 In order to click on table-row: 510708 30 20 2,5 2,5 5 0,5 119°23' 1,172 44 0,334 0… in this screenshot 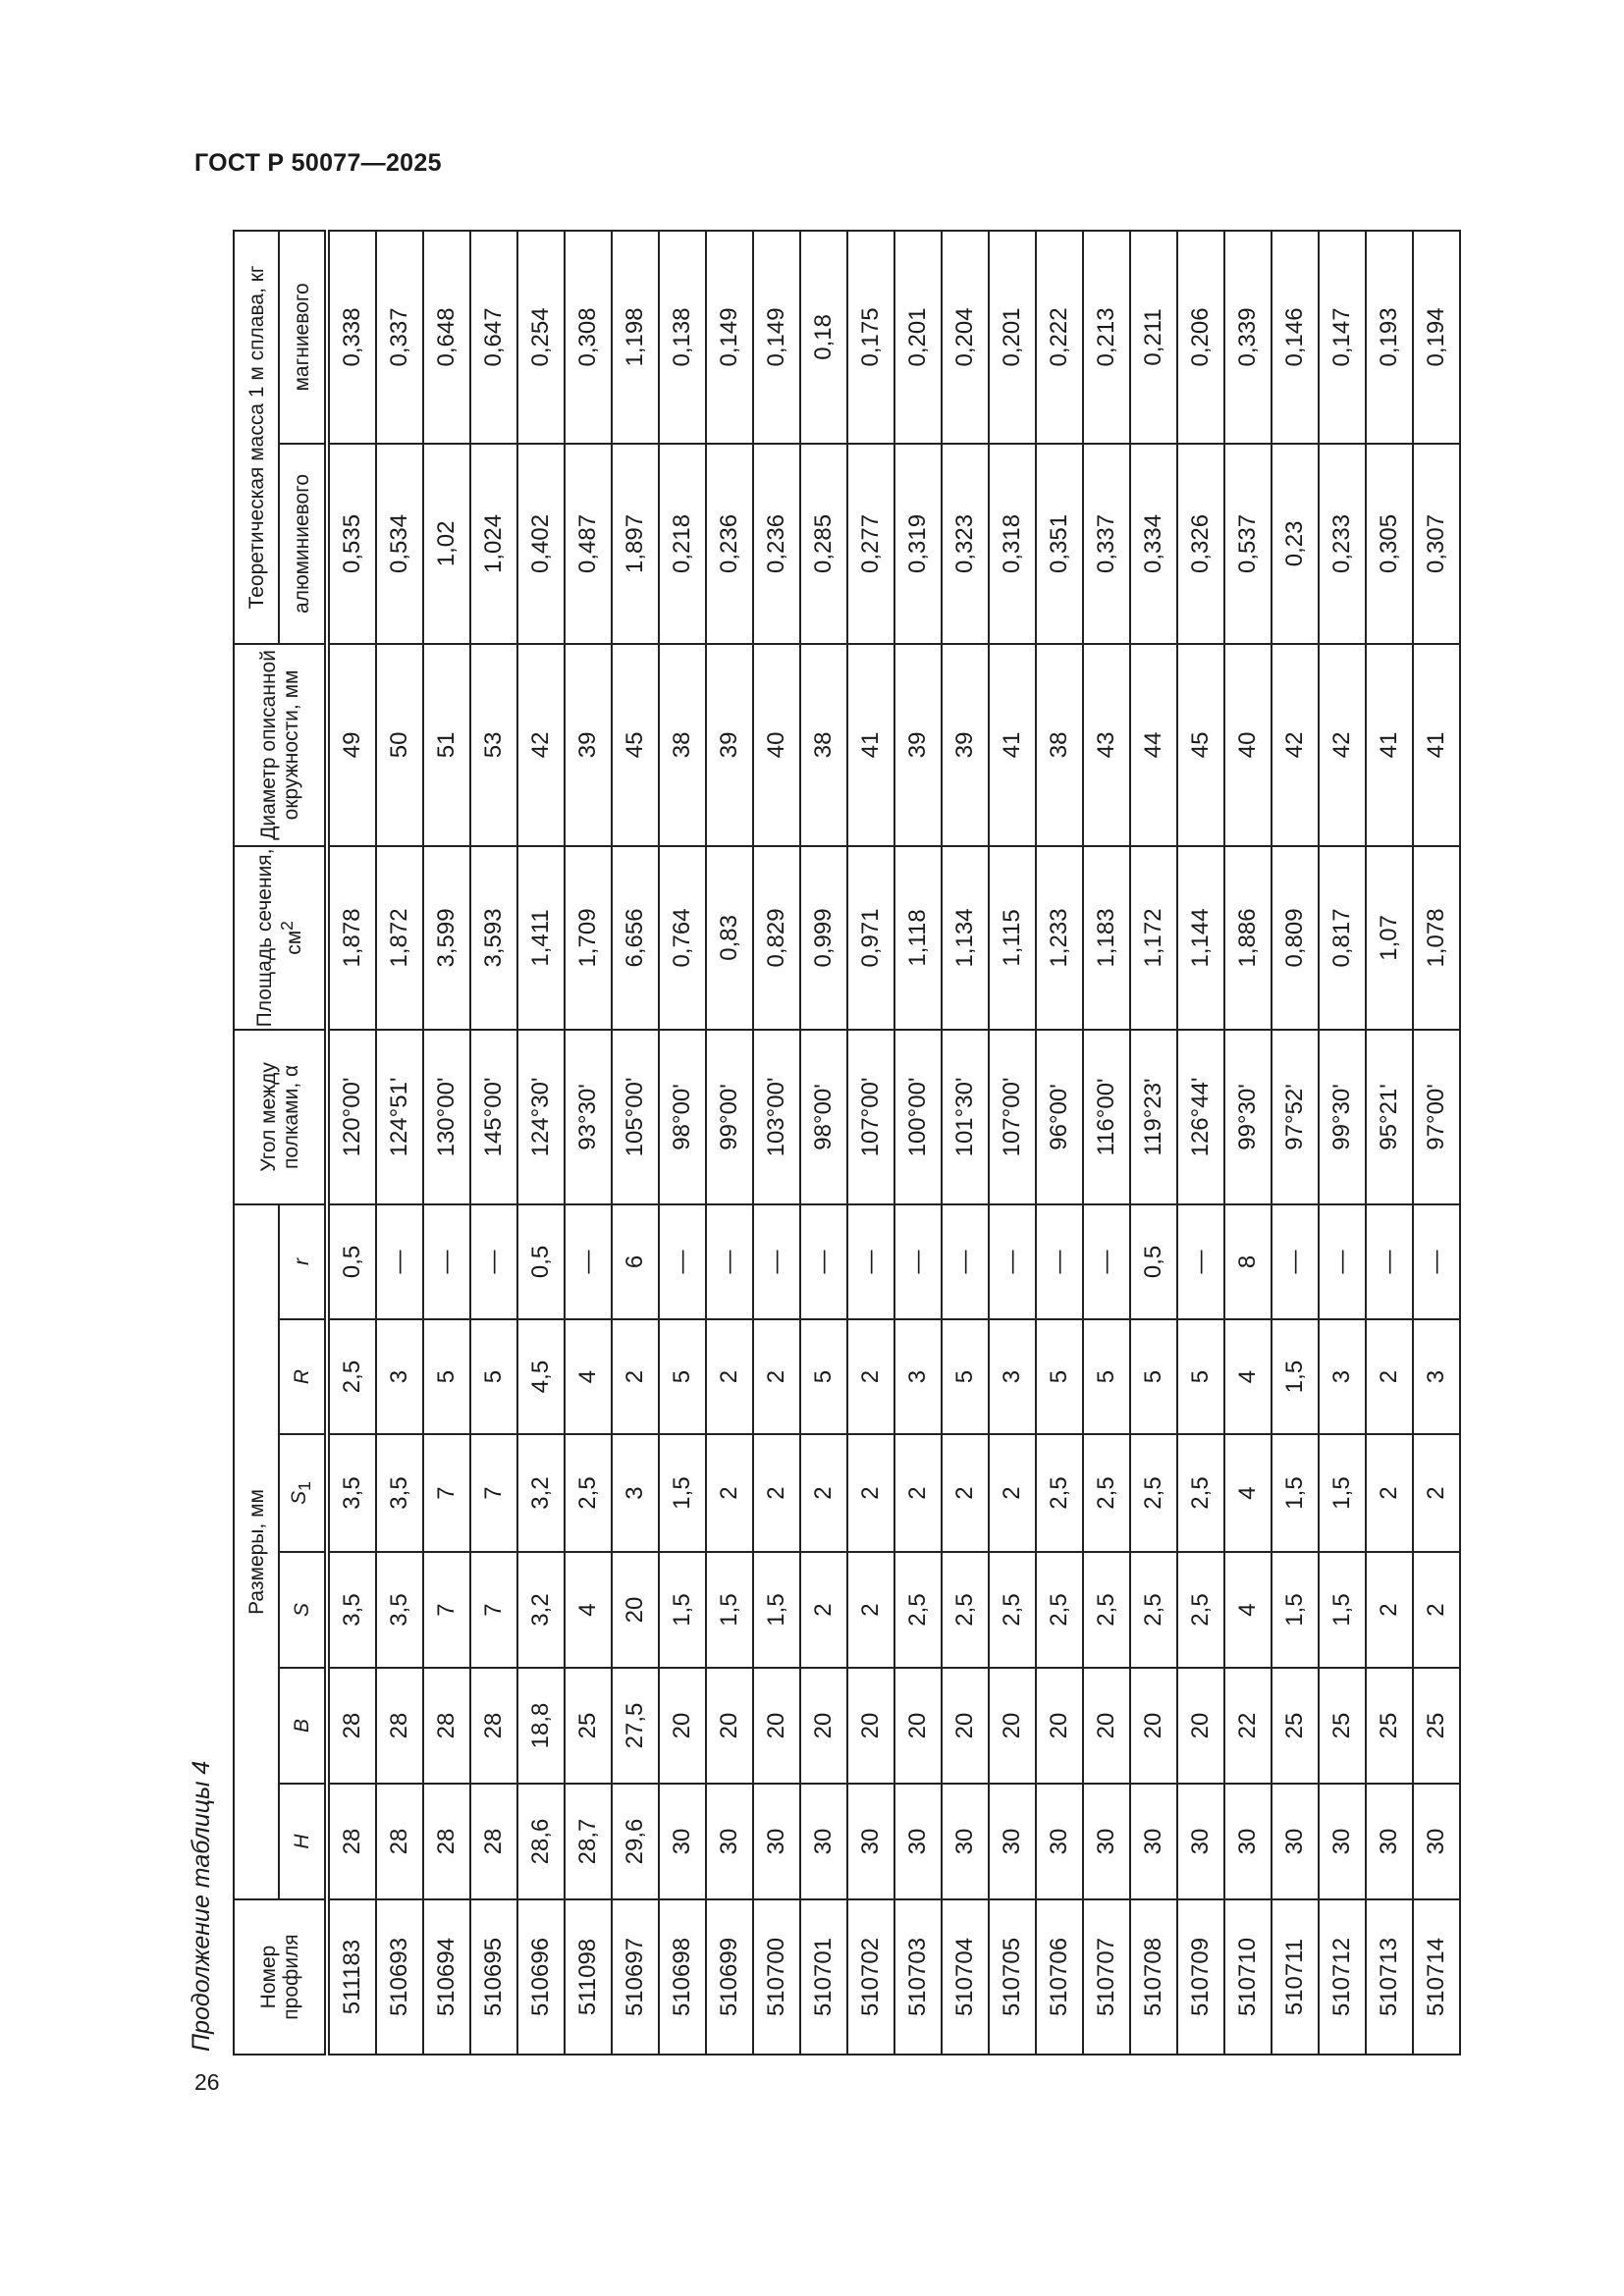, I will do `click(1153, 1142)`.